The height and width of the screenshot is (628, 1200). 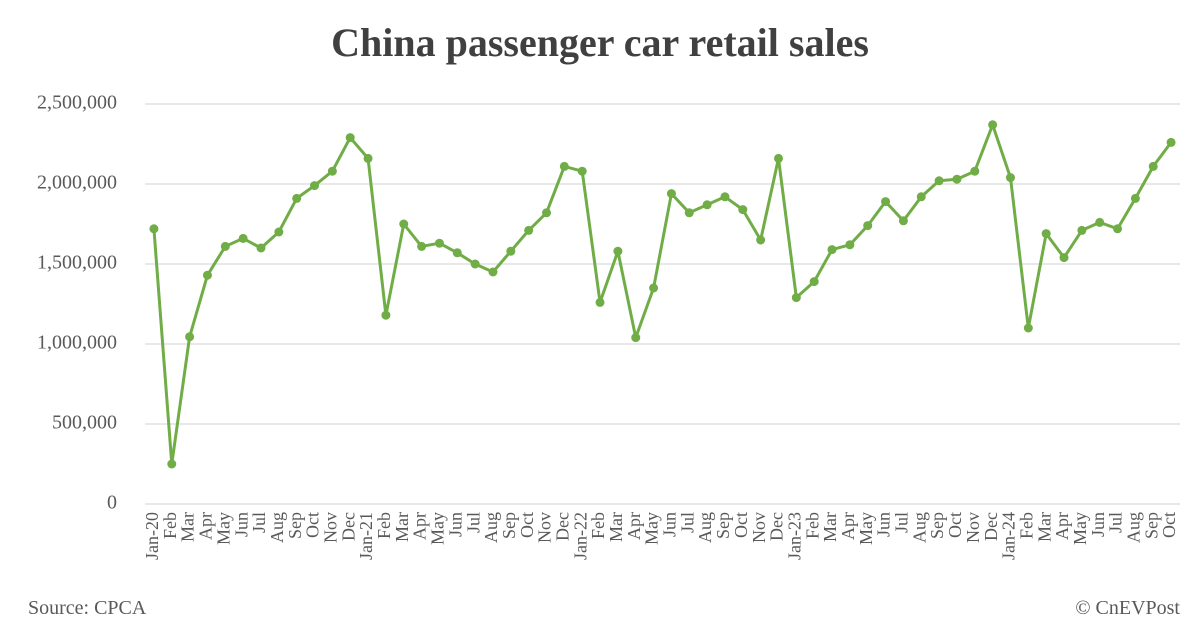 What do you see at coordinates (77, 103) in the screenshot?
I see `y-tick-label: 2,500,000` at bounding box center [77, 103].